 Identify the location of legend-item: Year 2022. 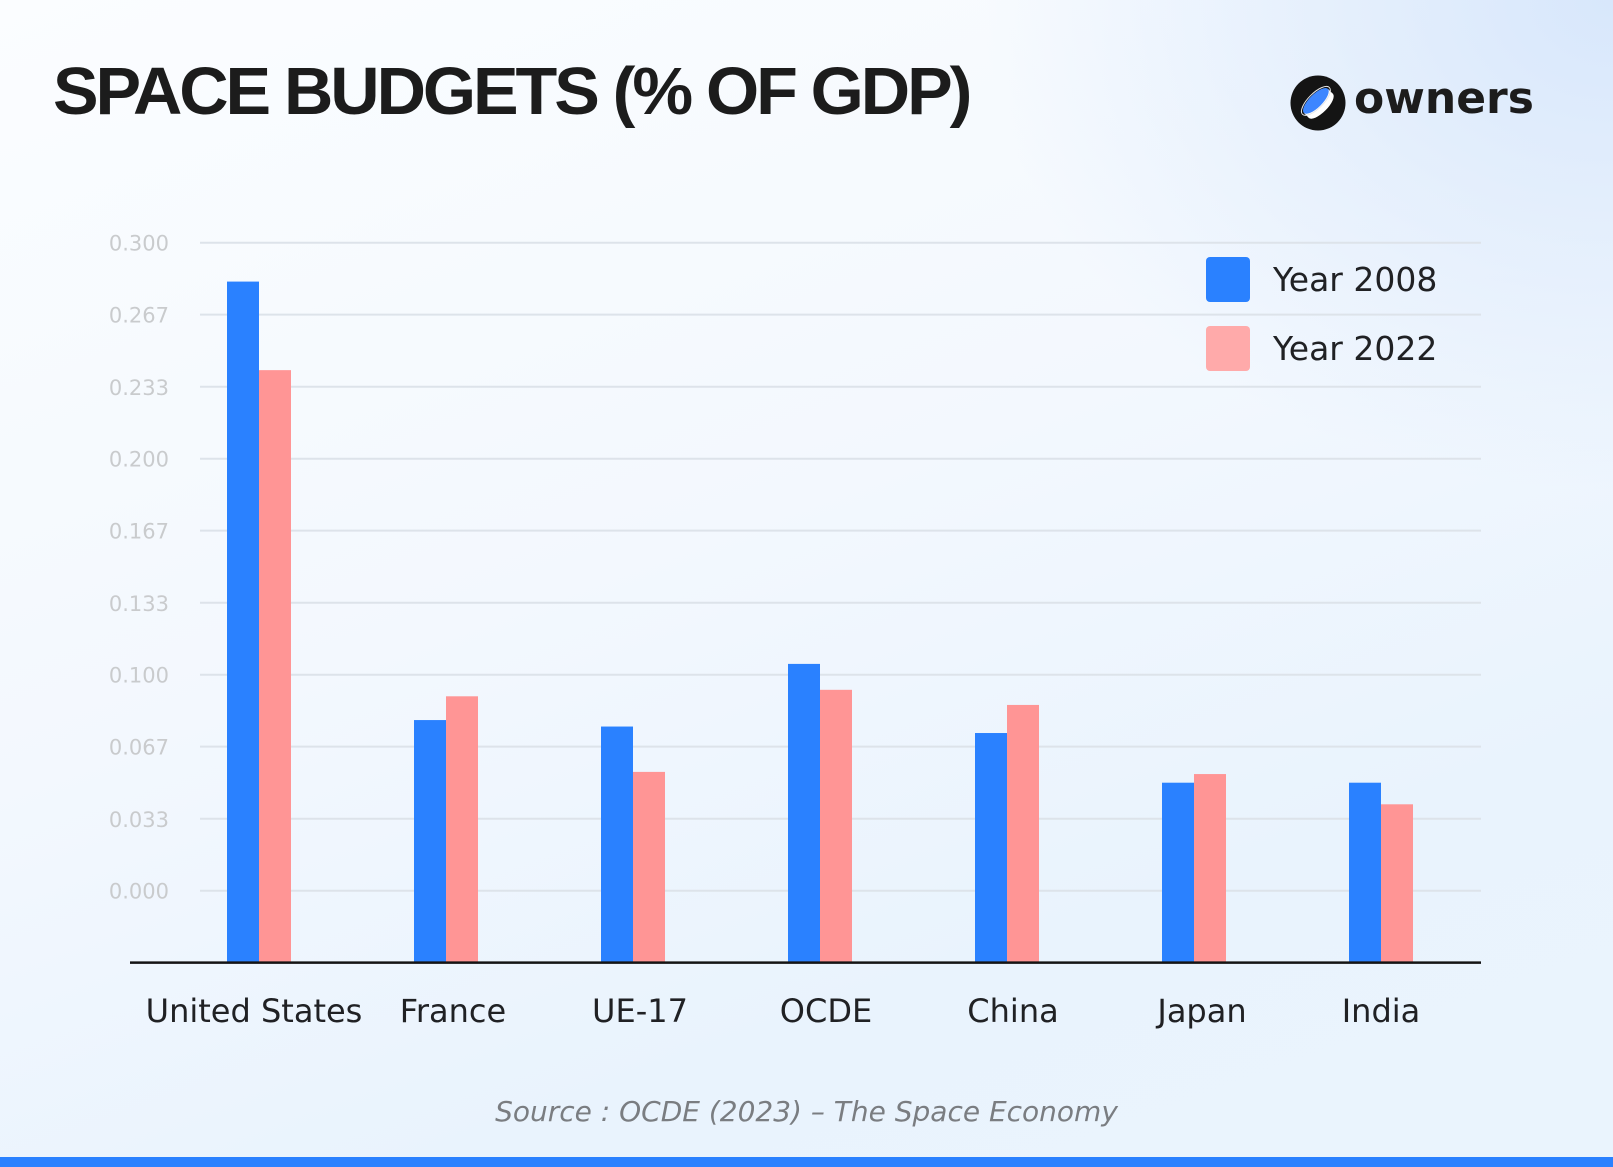
(1321, 348).